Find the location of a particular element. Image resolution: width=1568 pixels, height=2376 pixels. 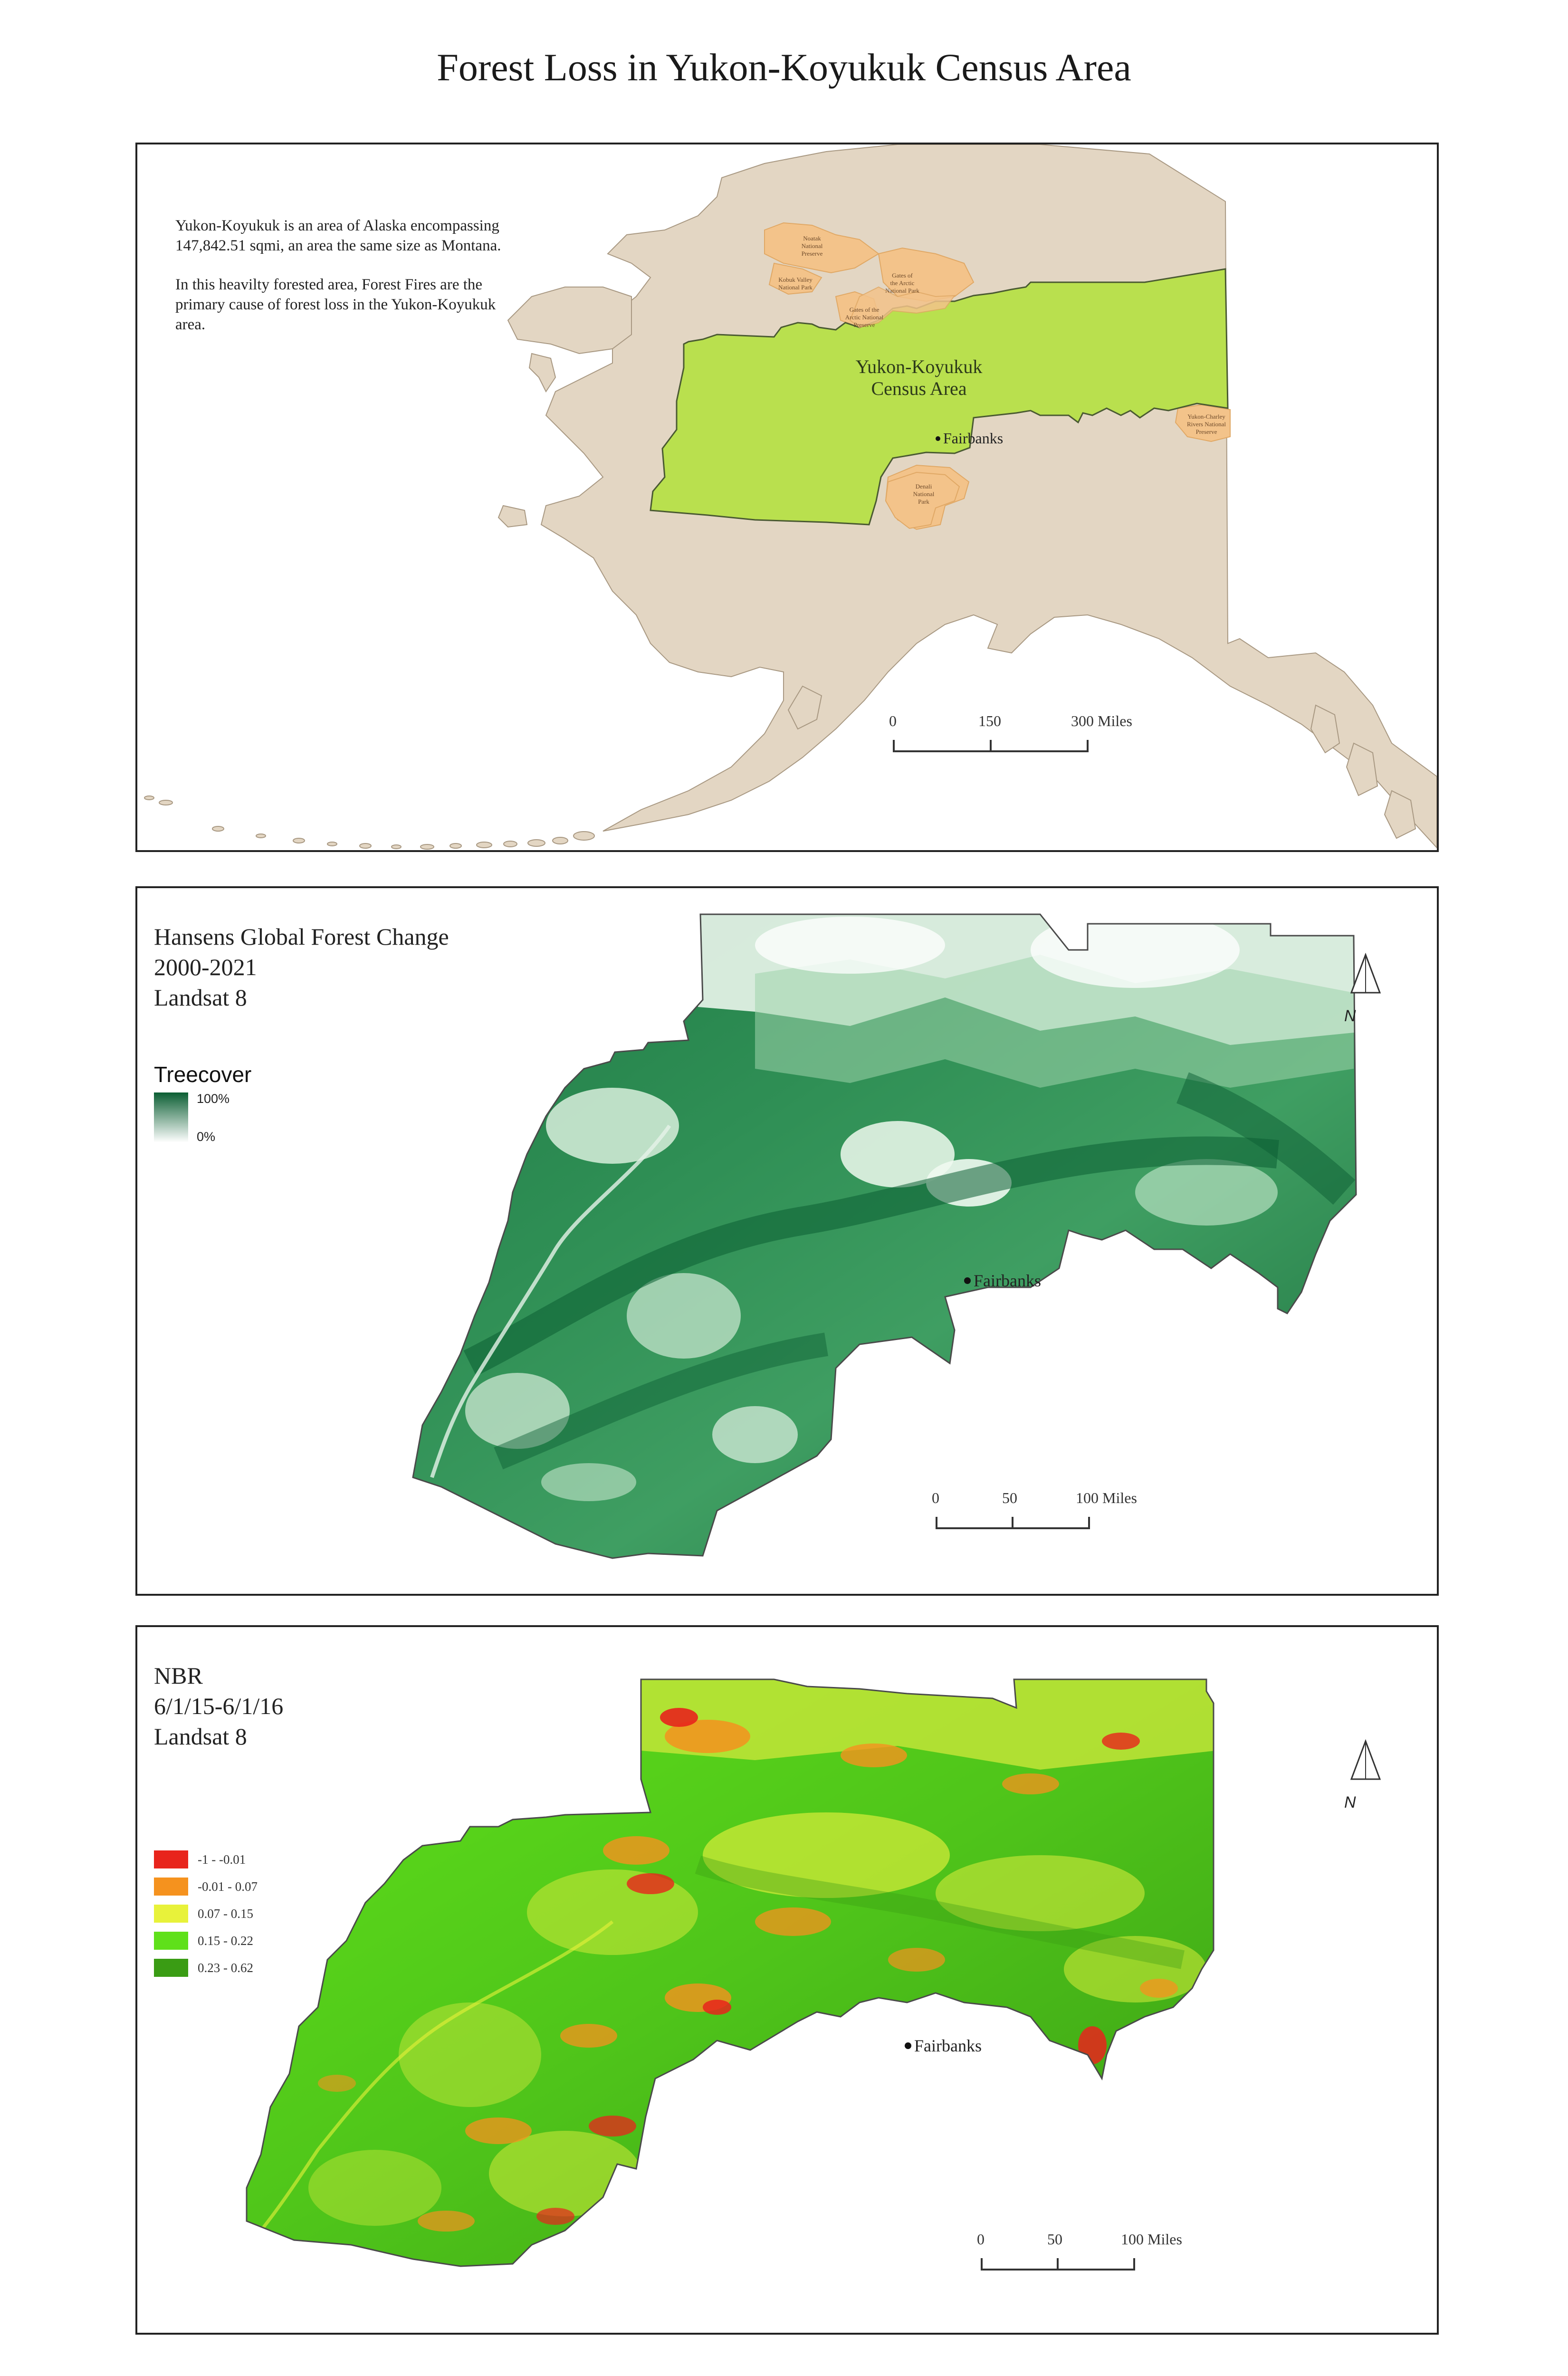

treecover-title-line-2: 2000-2021 is located at coordinates (206, 967).